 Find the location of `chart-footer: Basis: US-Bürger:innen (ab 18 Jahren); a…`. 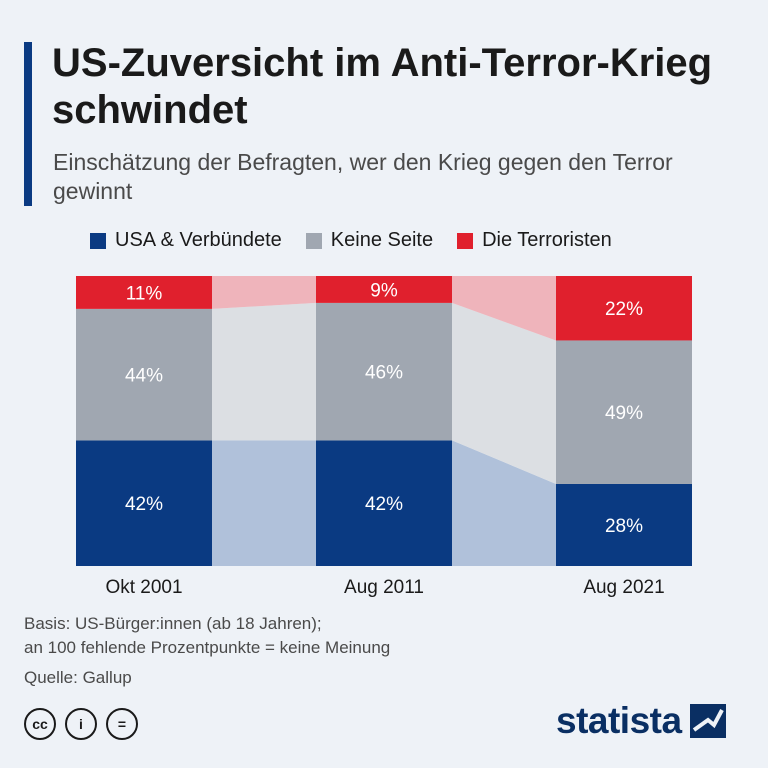

chart-footer: Basis: US-Bürger:innen (ab 18 Jahren); a… is located at coordinates (207, 651).